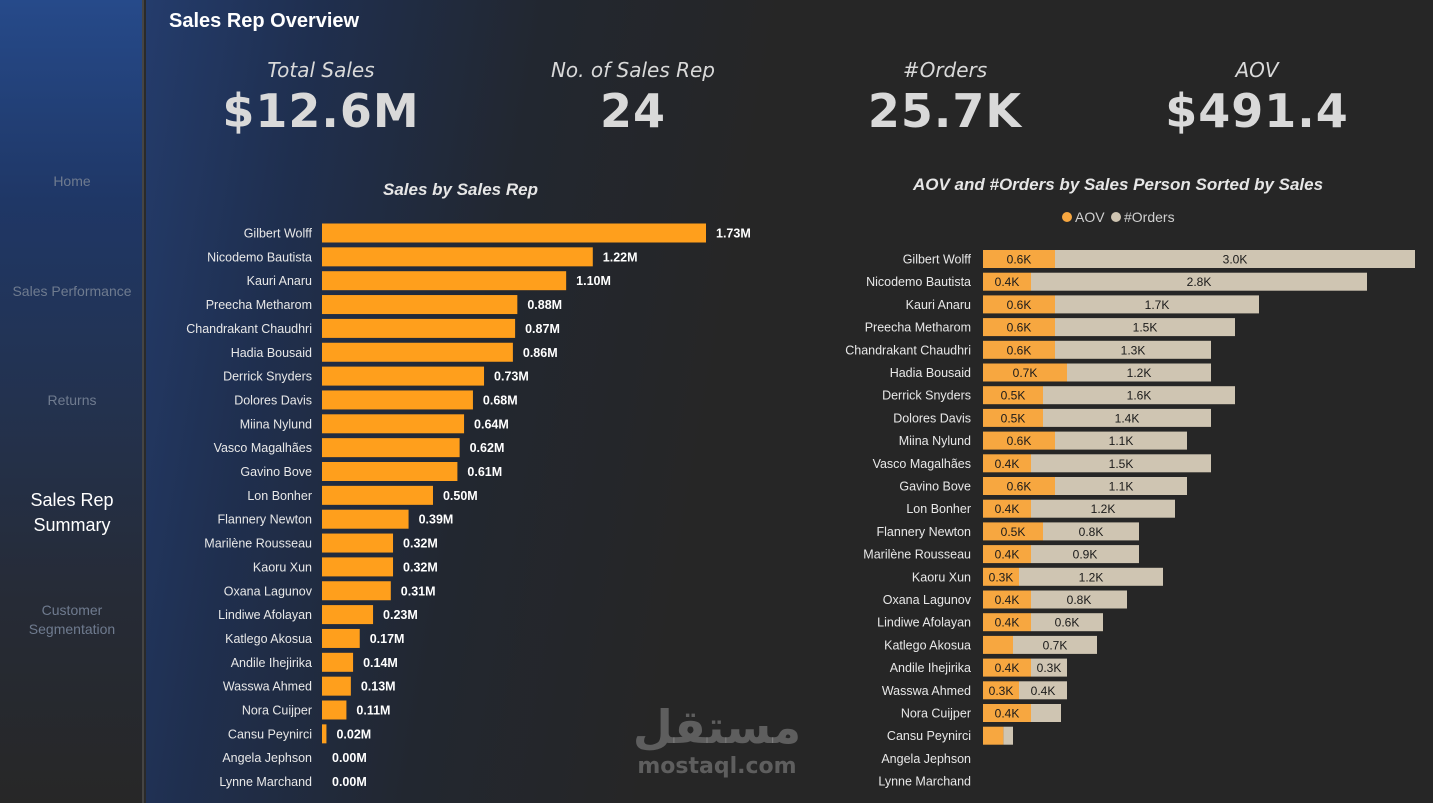 This screenshot has width=1433, height=803. I want to click on page-title: Sales Rep Overview, so click(264, 21).